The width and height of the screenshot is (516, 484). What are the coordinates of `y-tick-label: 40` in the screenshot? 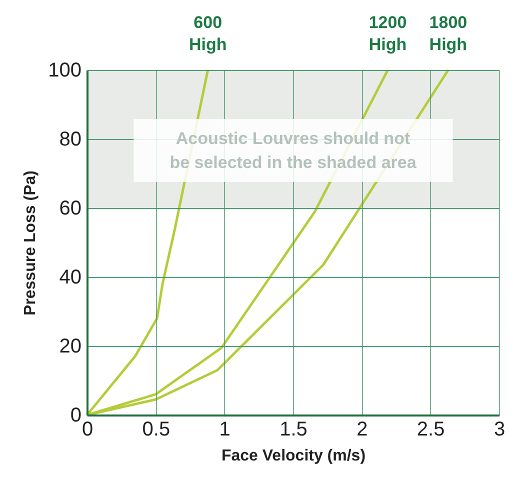 It's located at (70, 277).